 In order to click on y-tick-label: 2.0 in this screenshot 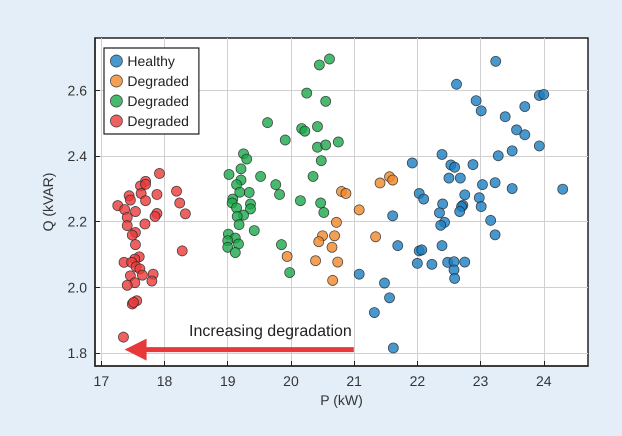, I will do `click(78, 287)`.